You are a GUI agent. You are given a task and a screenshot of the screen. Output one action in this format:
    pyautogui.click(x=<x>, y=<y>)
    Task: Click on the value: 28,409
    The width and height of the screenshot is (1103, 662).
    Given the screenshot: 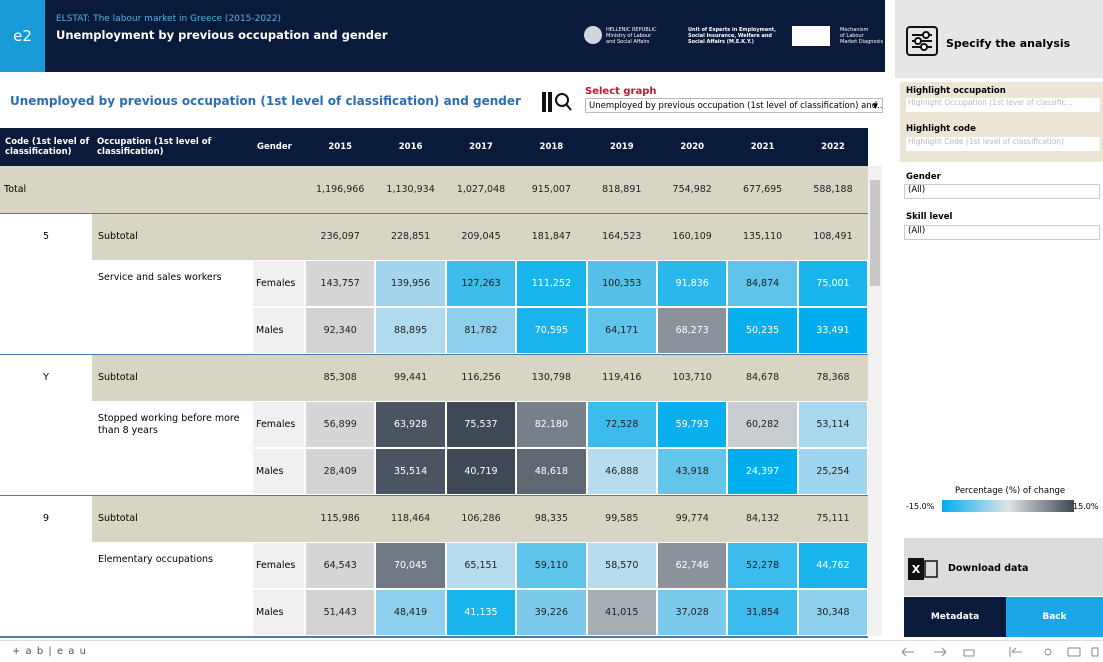 What is the action you would take?
    pyautogui.click(x=340, y=471)
    